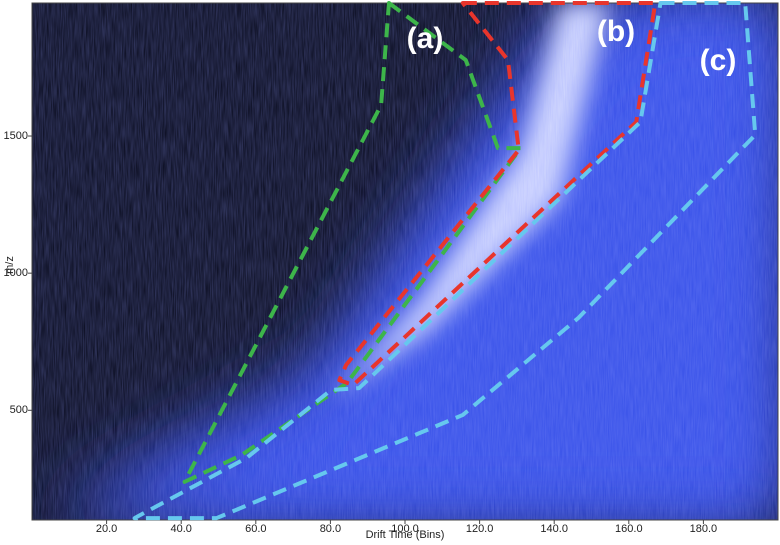 Image resolution: width=780 pixels, height=545 pixels. I want to click on x-tick-label: 80.0, so click(330, 529).